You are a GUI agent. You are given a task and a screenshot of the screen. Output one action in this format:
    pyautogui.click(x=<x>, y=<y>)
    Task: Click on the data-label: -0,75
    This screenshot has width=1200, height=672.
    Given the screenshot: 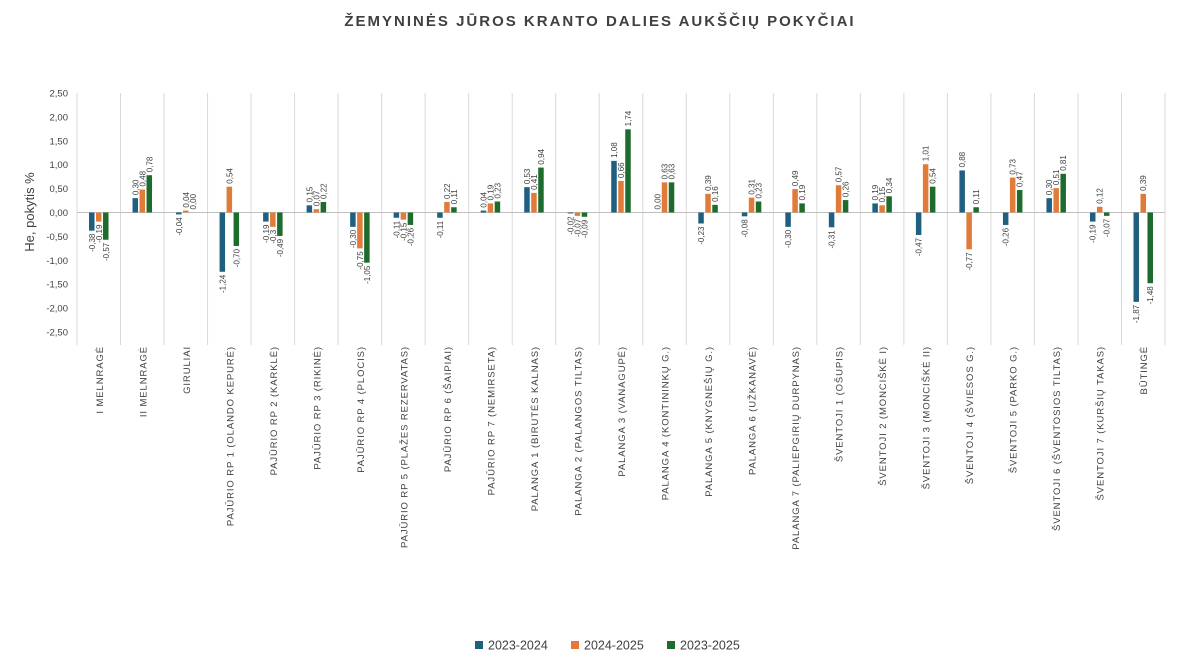 What is the action you would take?
    pyautogui.click(x=360, y=260)
    